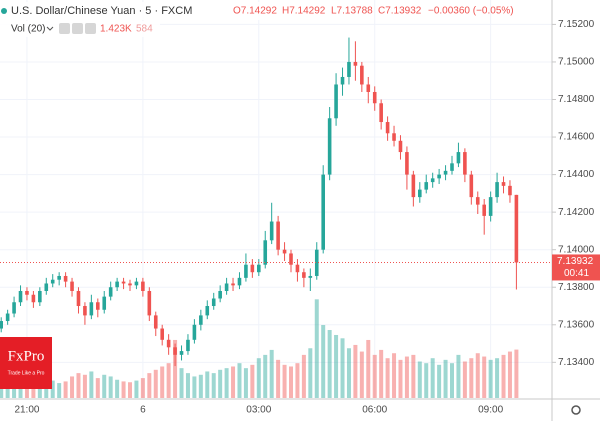 Image resolution: width=600 pixels, height=426 pixels. I want to click on vol-legend-title: Vol (20), so click(28, 29).